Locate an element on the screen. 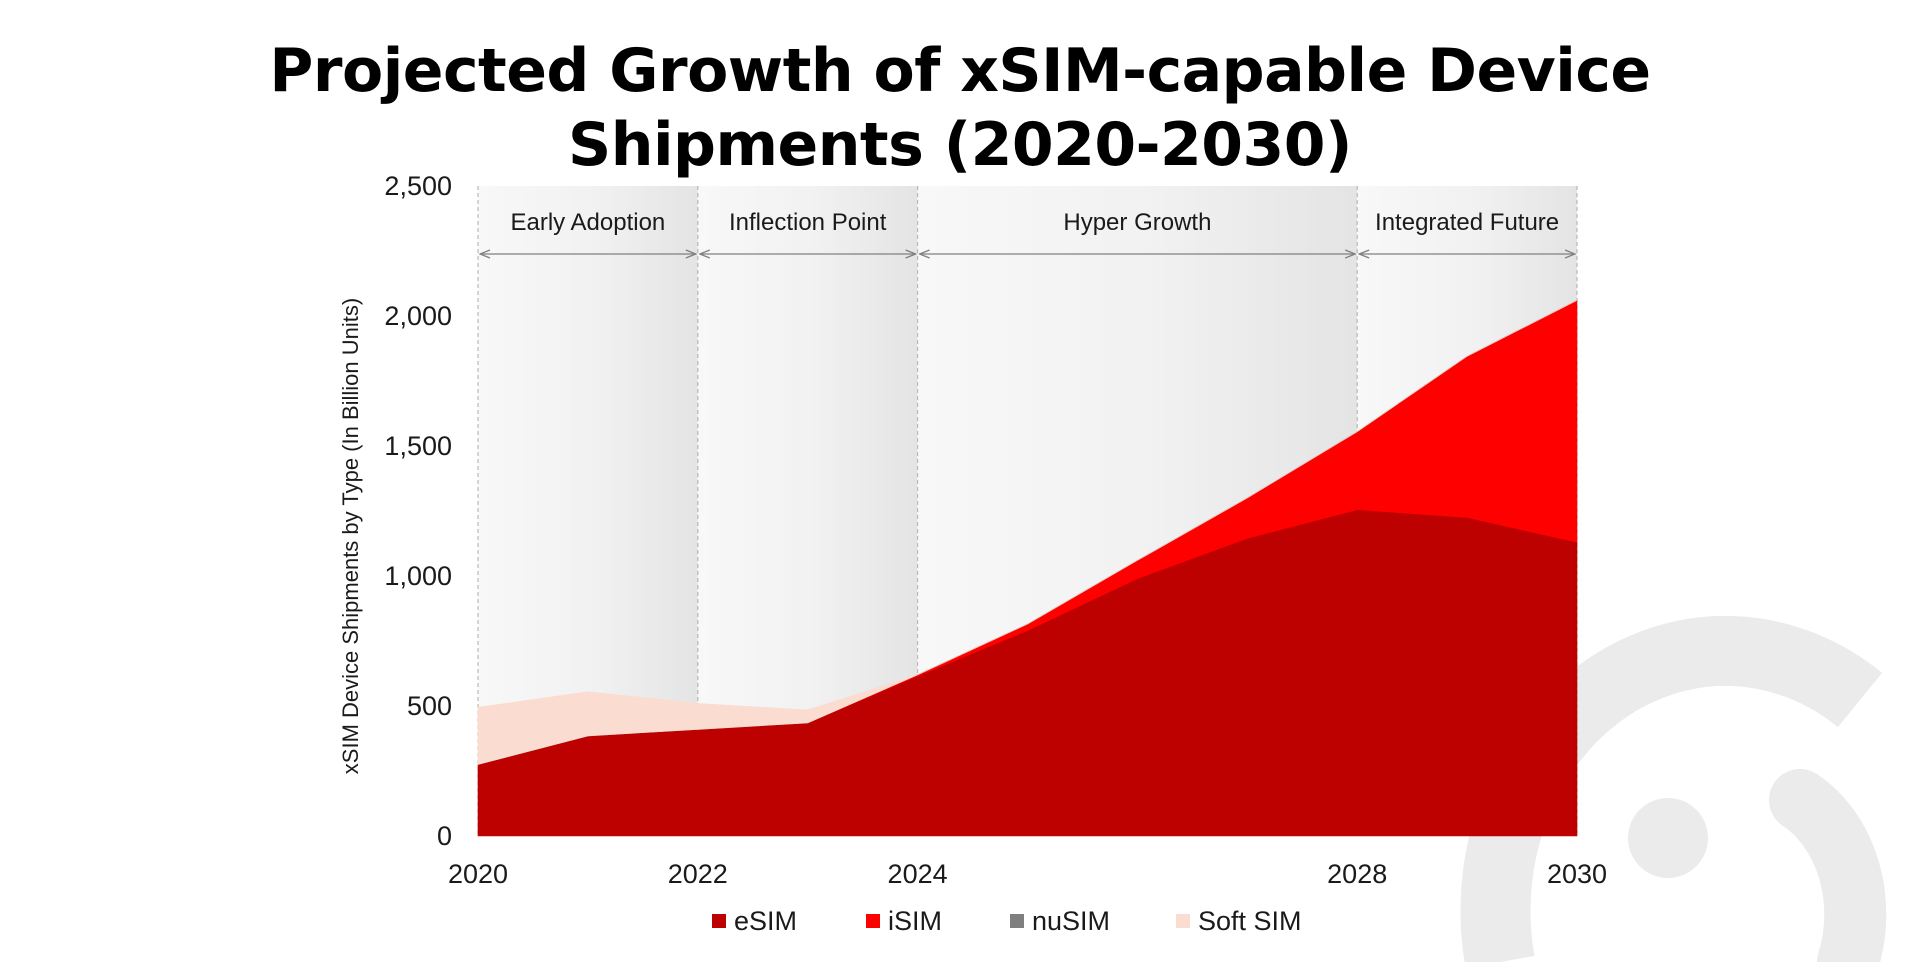 The height and width of the screenshot is (962, 1920). x-tick-label: 2020 is located at coordinates (478, 874).